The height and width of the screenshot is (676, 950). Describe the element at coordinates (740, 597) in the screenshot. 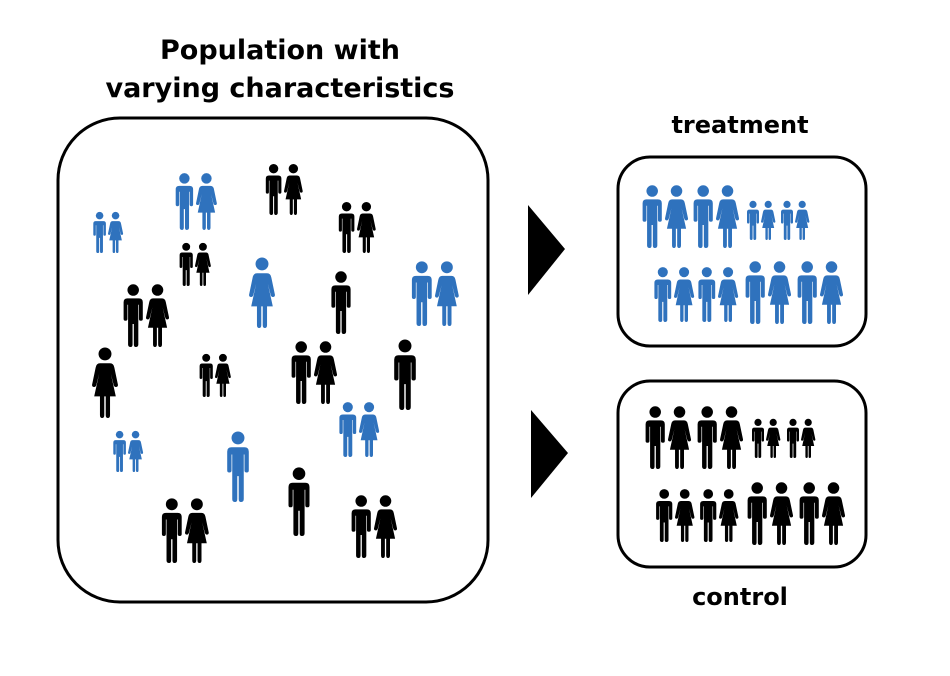

I see `control-title: control` at that location.